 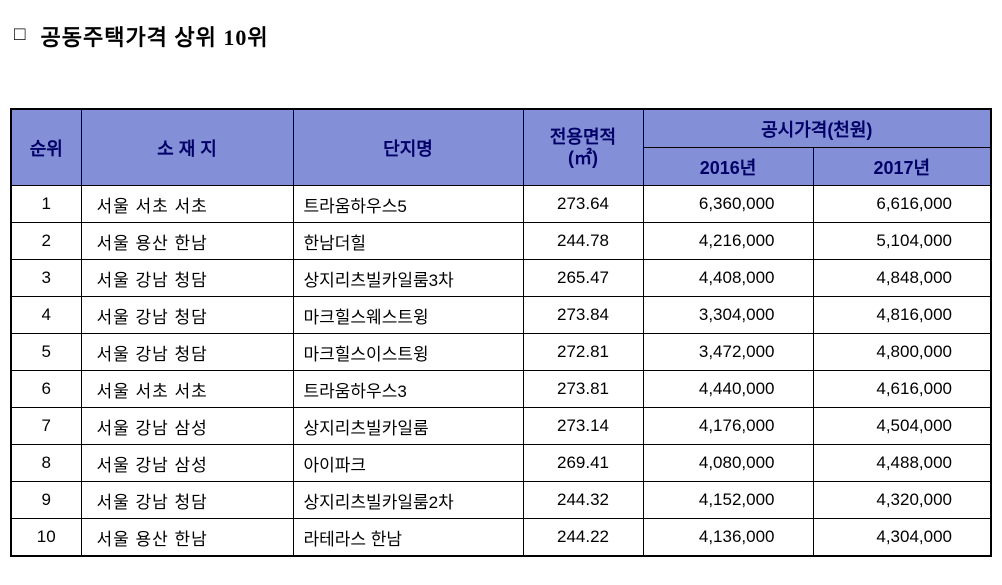 I want to click on header-2016: 2016년, so click(x=728, y=166).